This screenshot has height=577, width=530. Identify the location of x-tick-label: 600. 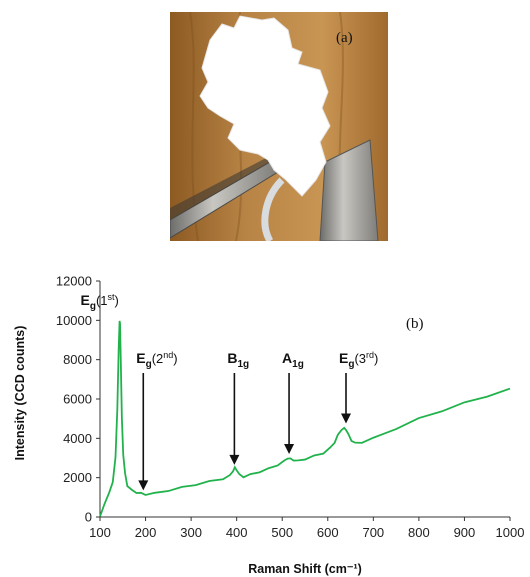
(328, 532).